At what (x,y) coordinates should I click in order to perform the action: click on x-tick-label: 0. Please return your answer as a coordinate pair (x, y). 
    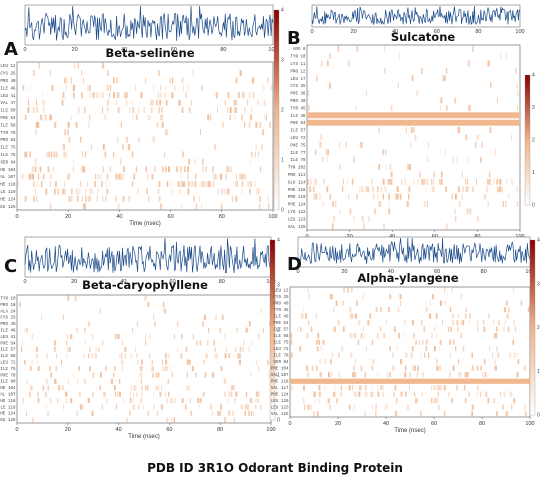
    Looking at the image, I should click on (16, 430).